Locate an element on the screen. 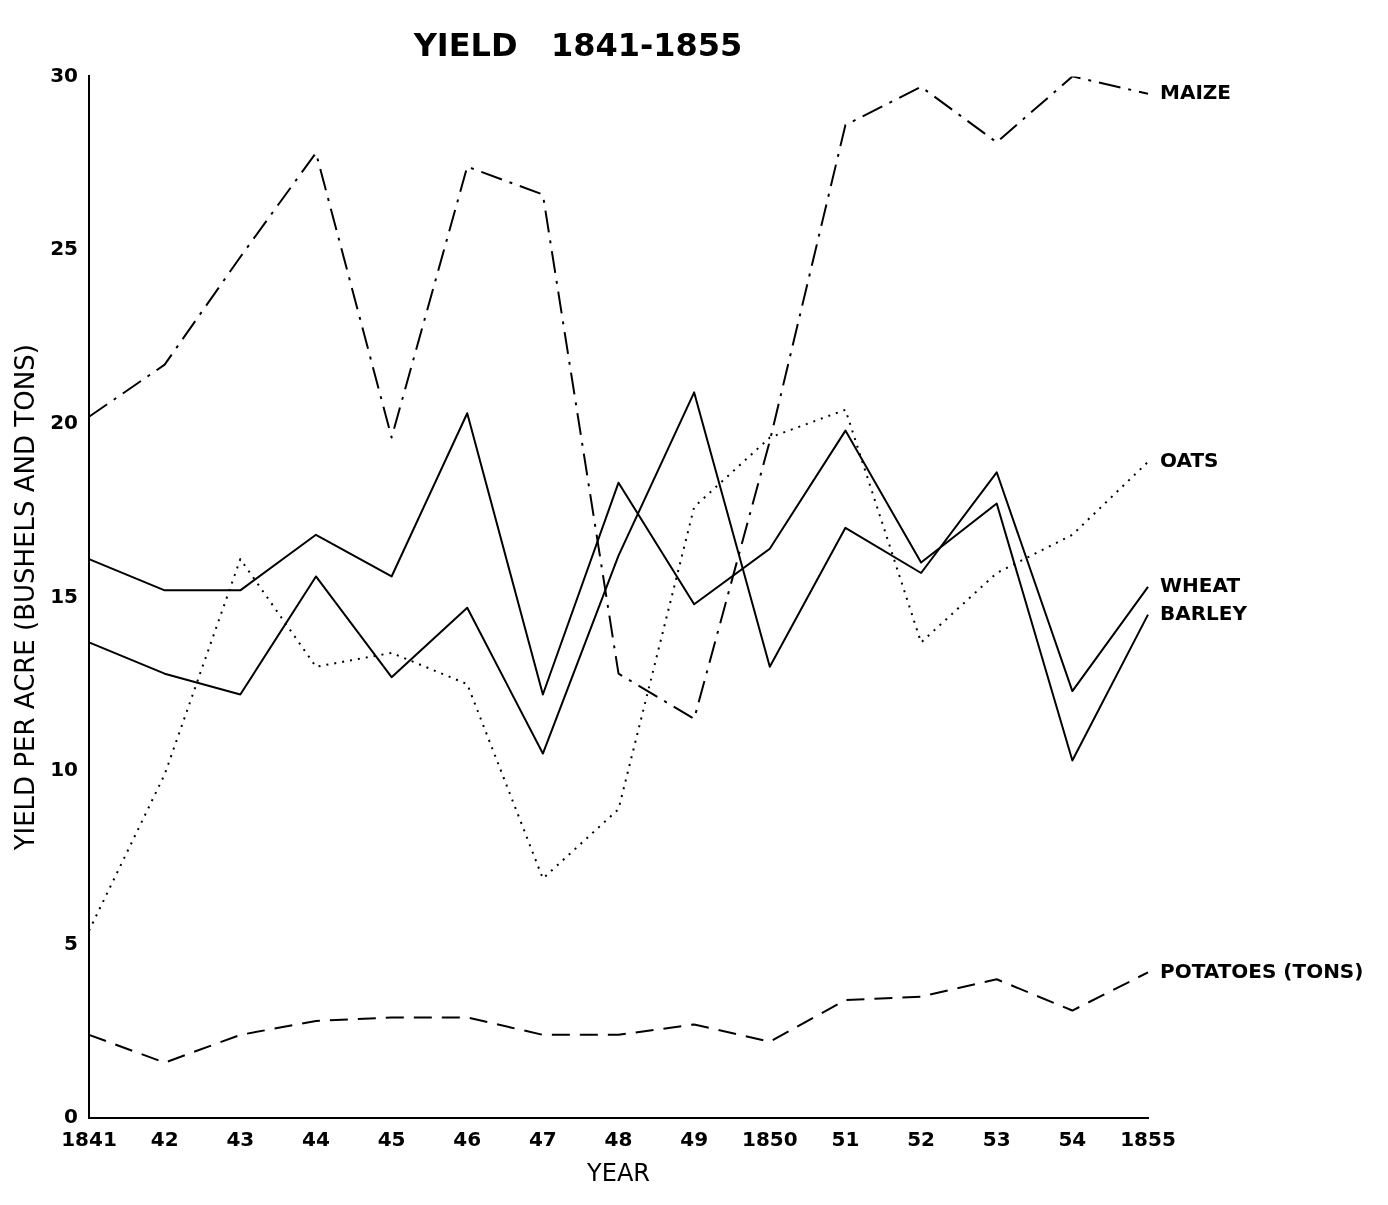 This screenshot has width=1388, height=1205. x-tick-label: 1855 is located at coordinates (1148, 1139).